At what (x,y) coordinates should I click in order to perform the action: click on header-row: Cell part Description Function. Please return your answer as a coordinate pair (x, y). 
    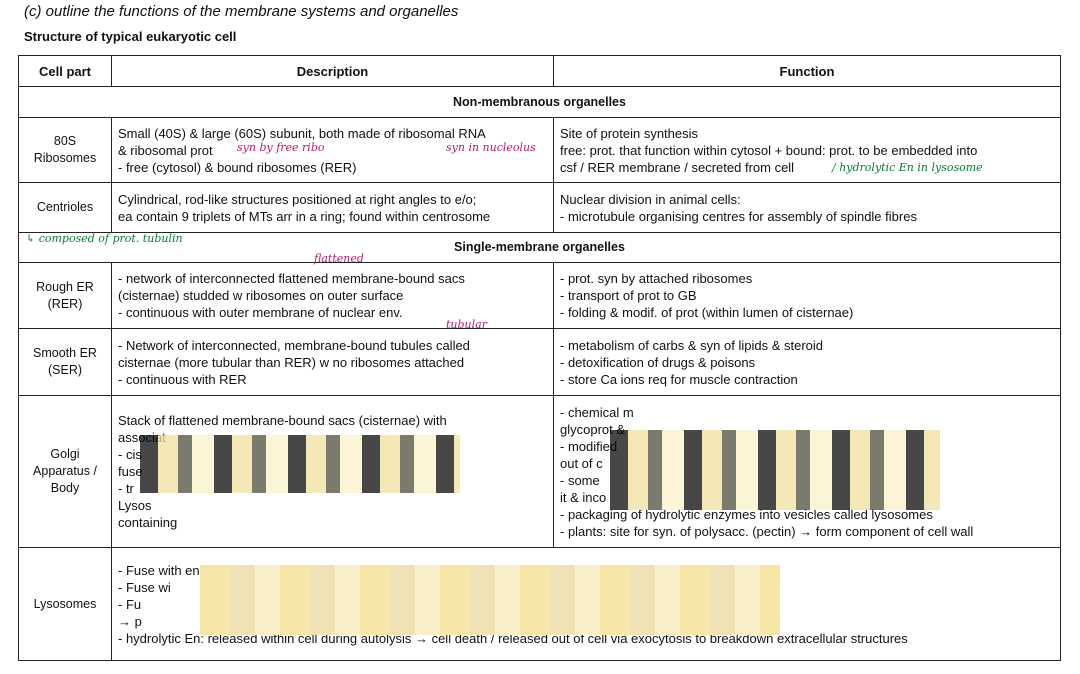
    Looking at the image, I should click on (539, 71).